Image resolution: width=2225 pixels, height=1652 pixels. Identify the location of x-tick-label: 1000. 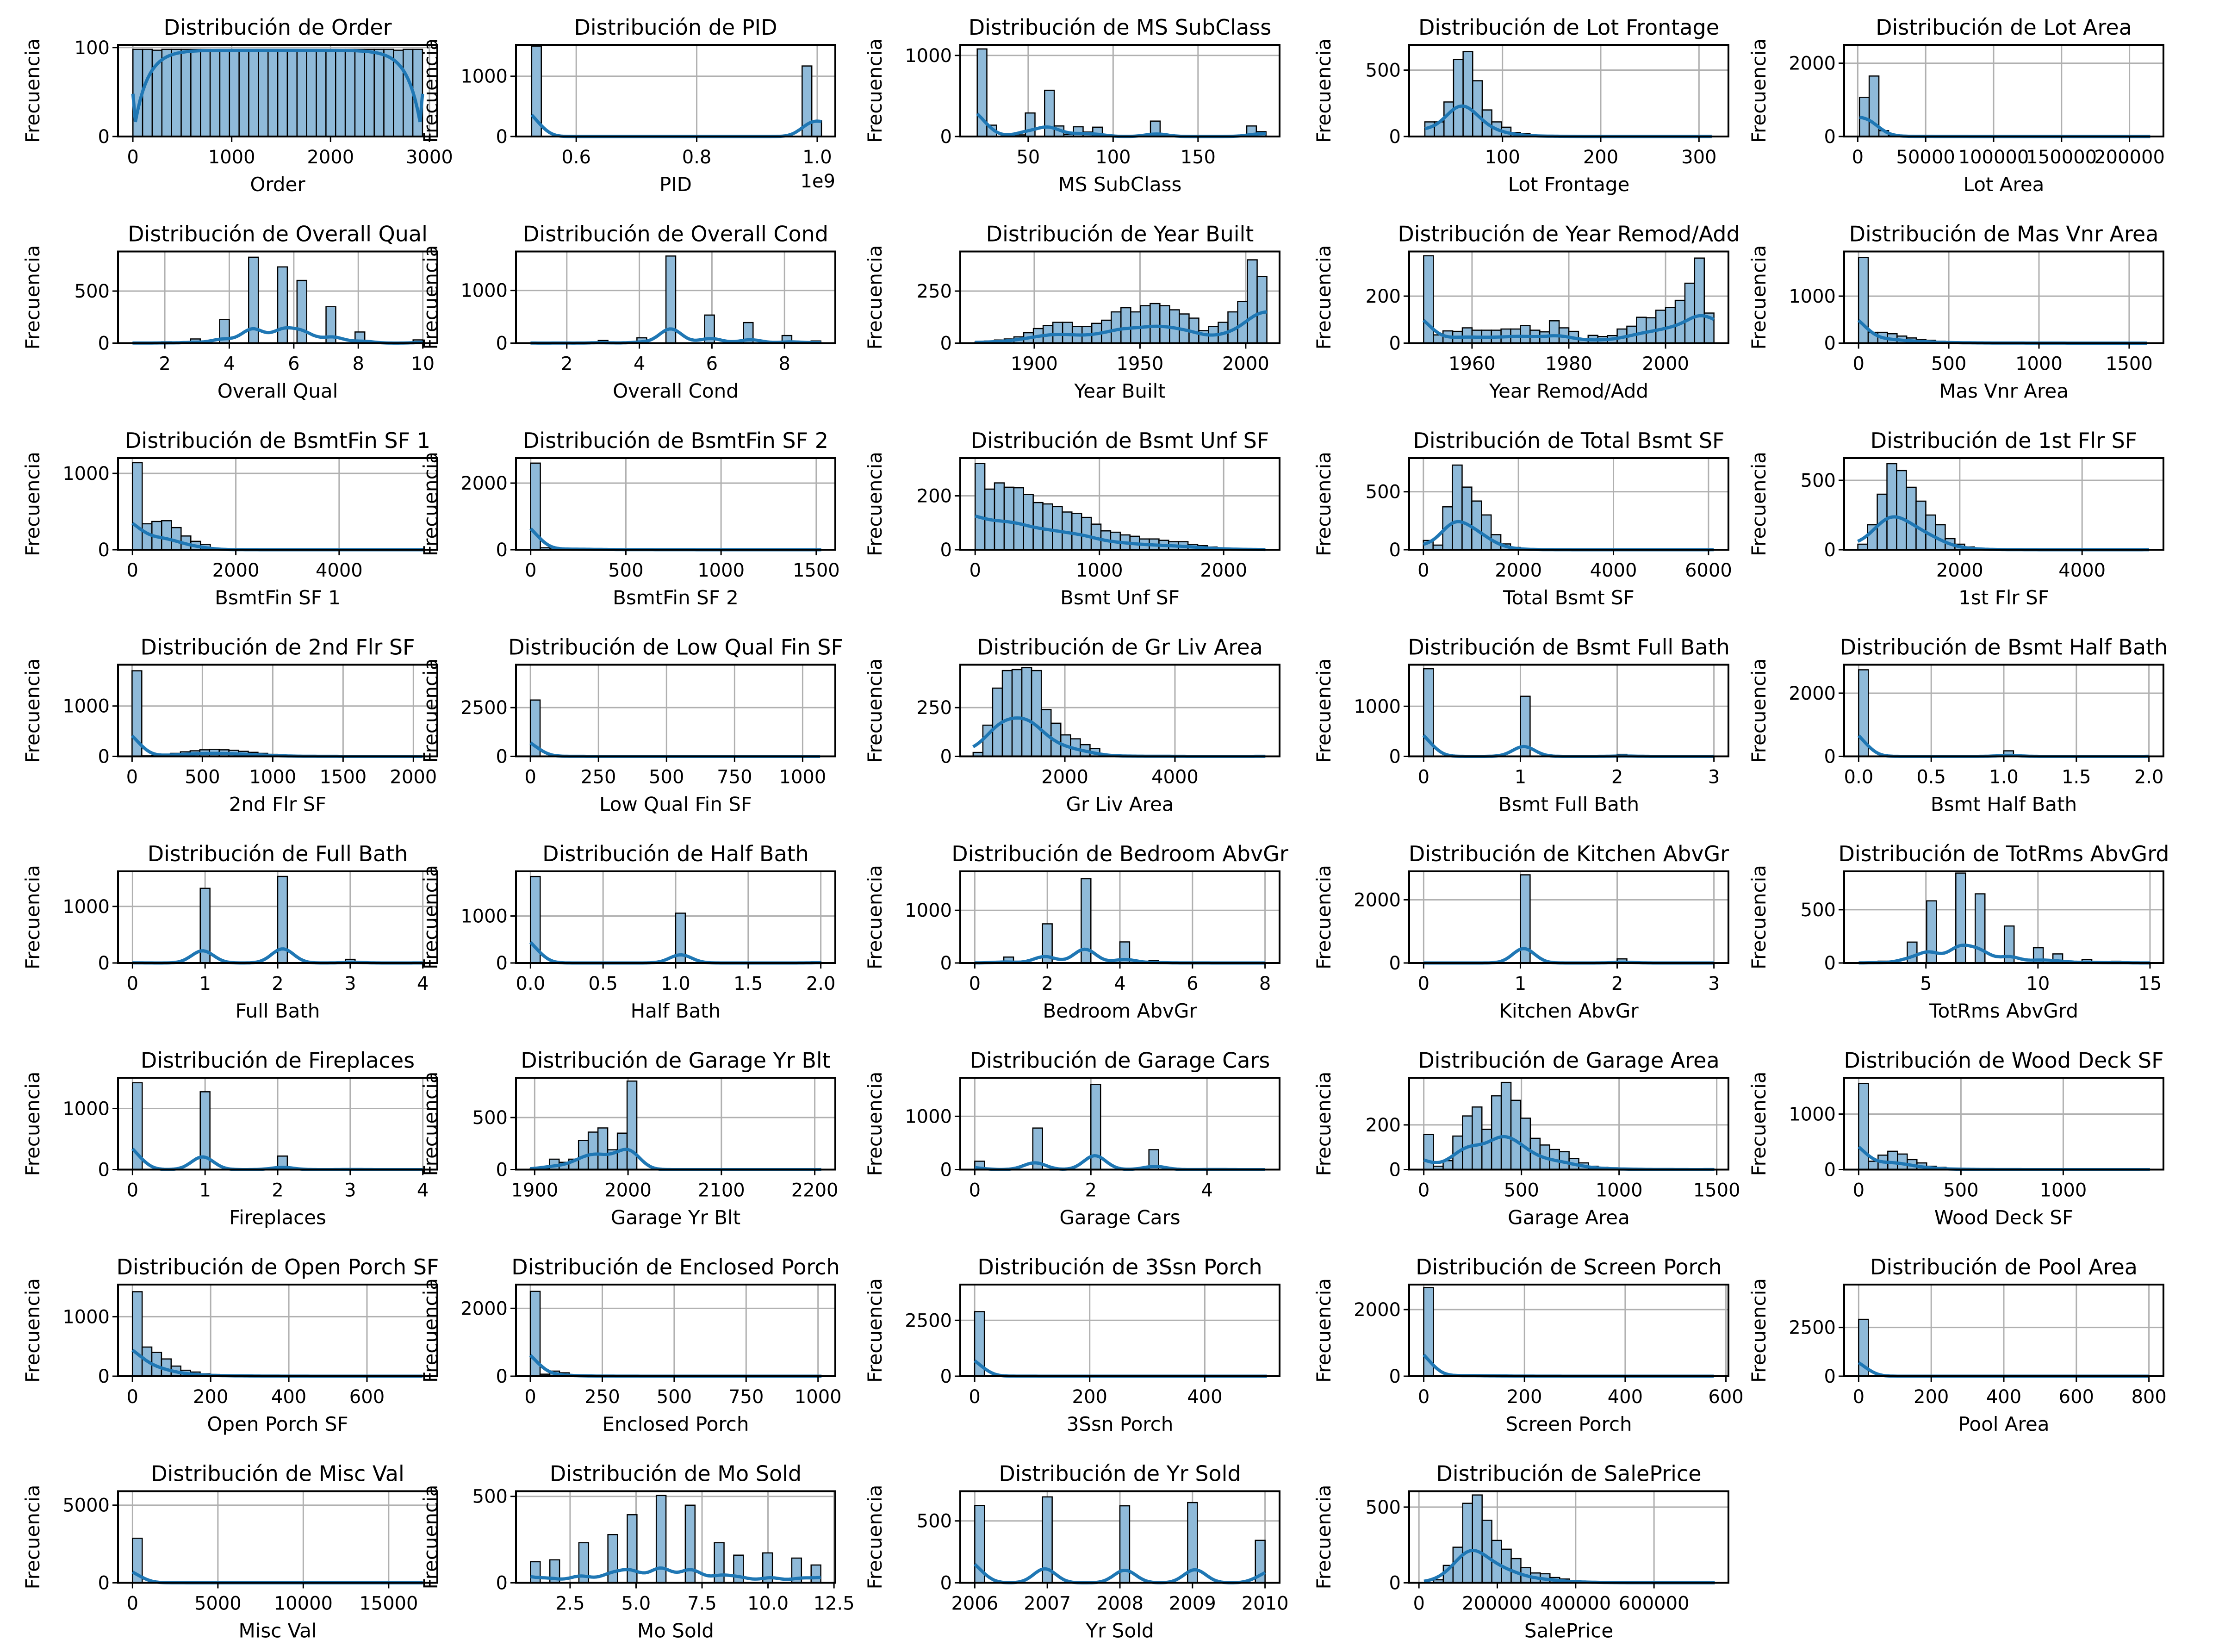
(1099, 571).